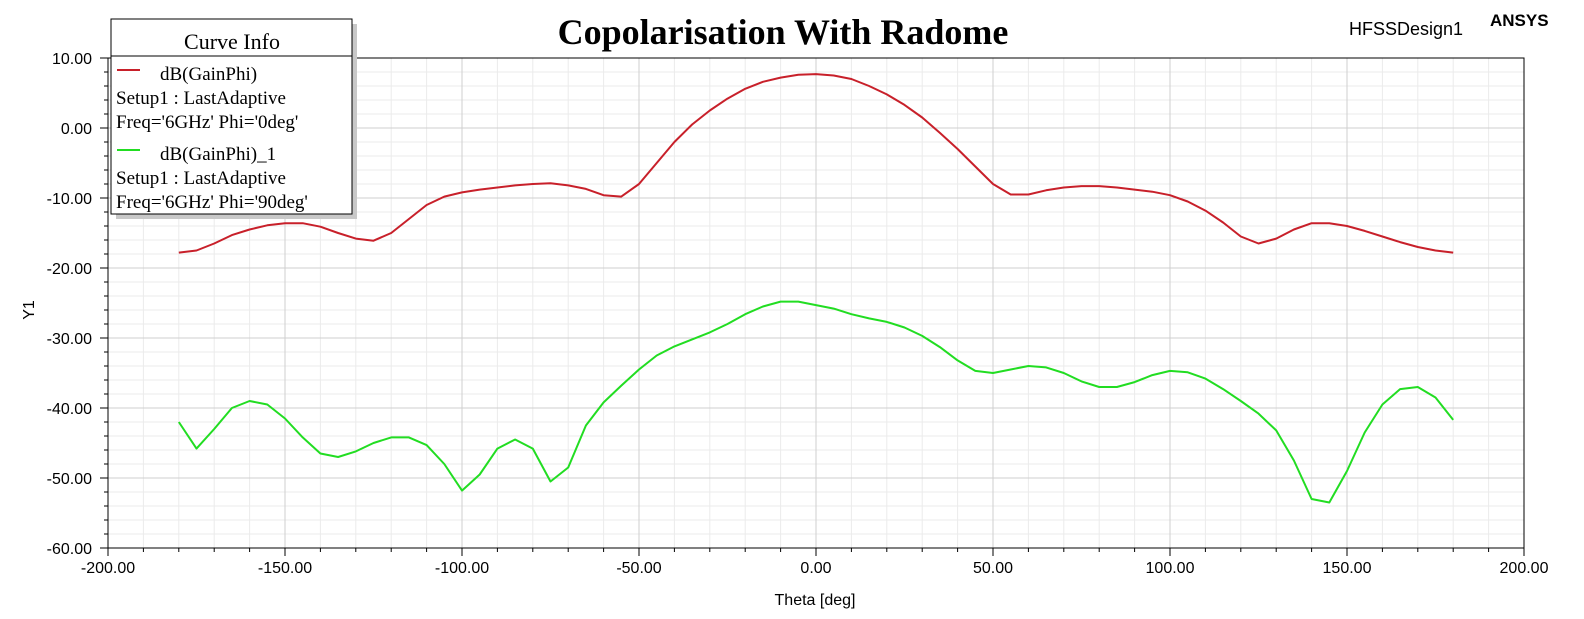  What do you see at coordinates (29, 310) in the screenshot?
I see `y-axis-label: Y1` at bounding box center [29, 310].